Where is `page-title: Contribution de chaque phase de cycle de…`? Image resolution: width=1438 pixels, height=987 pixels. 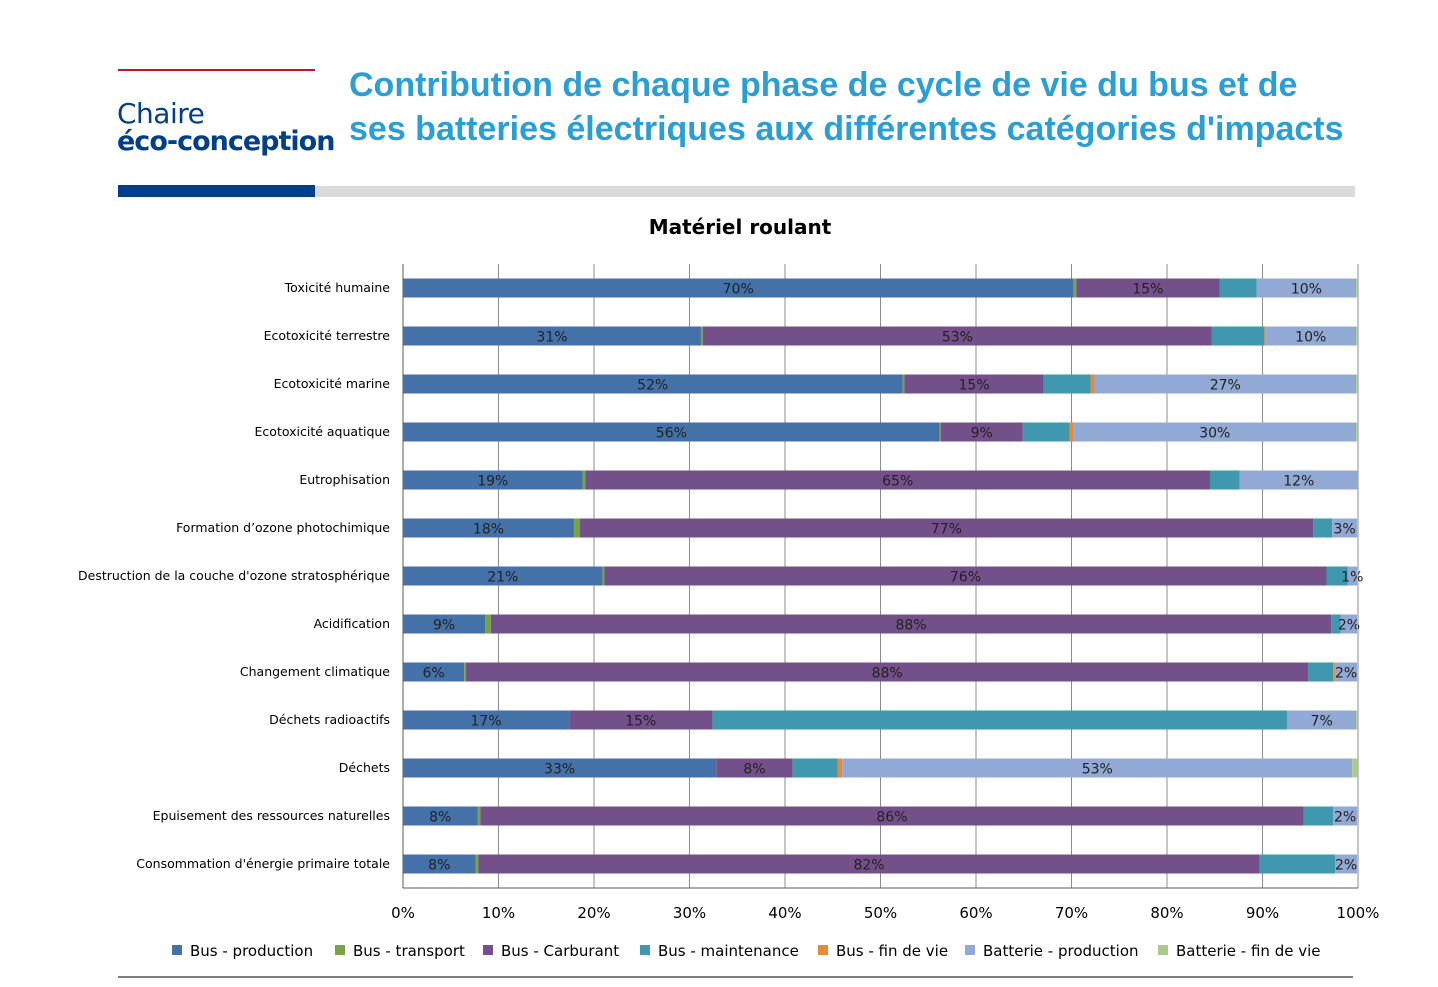 page-title: Contribution de chaque phase de cycle de… is located at coordinates (846, 107).